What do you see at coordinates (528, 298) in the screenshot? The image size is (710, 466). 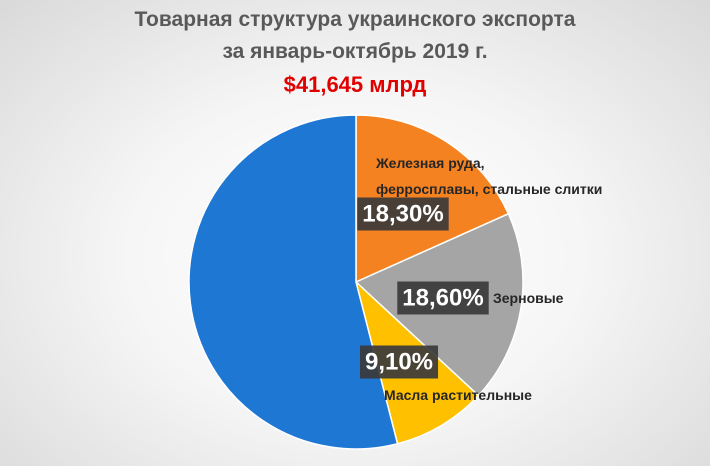 I see `category-label-1-line-0: Зерновые` at bounding box center [528, 298].